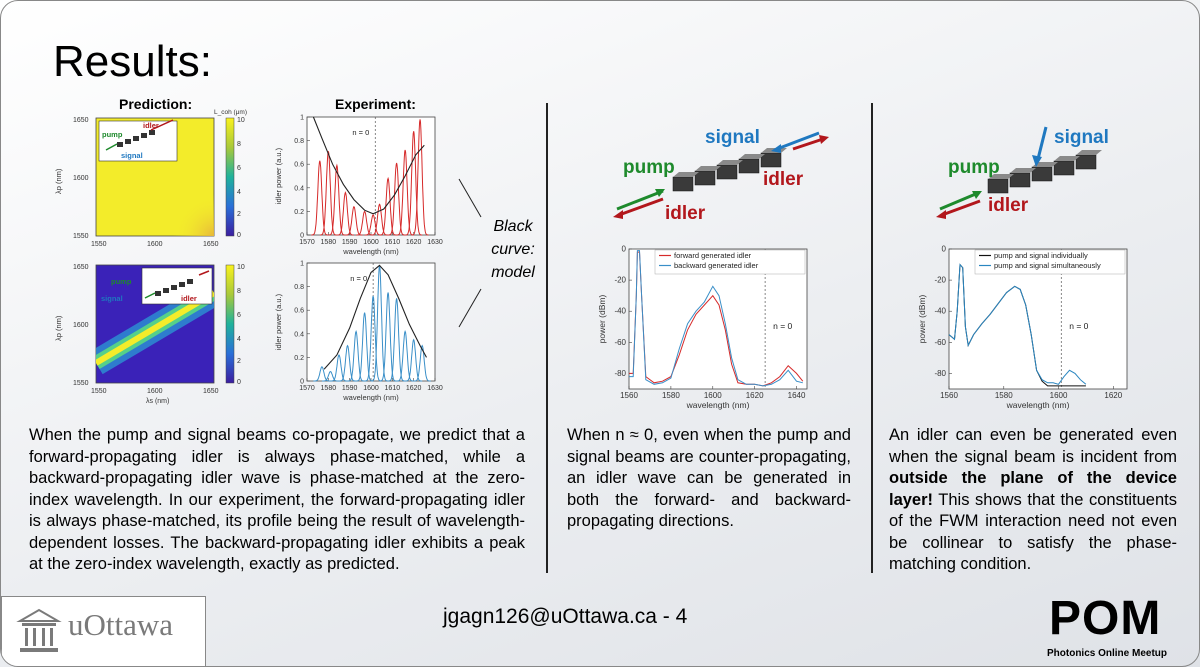 The width and height of the screenshot is (1200, 667). I want to click on x-tick-label: 1570, so click(307, 388).